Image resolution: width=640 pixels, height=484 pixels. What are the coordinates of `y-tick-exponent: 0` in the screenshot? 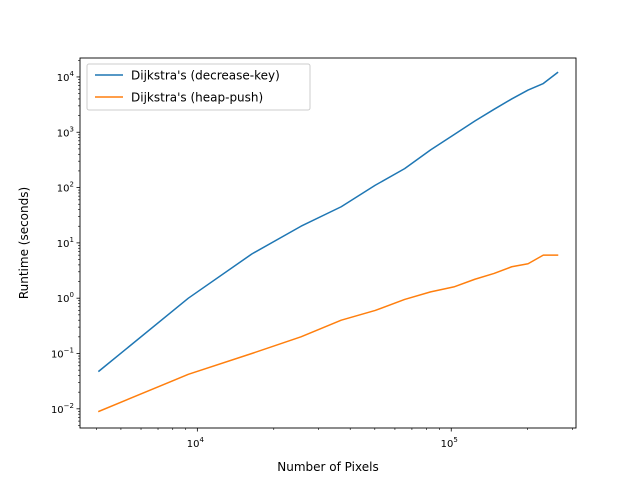 It's located at (72, 295).